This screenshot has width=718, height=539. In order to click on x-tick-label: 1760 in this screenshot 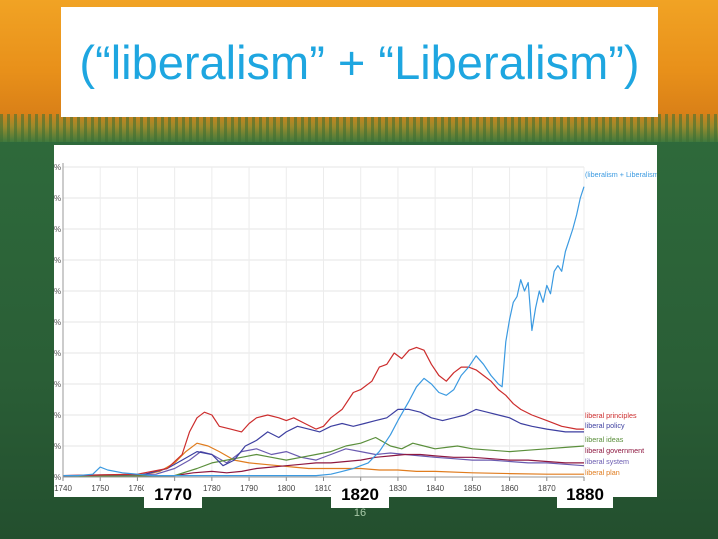, I will do `click(138, 488)`.